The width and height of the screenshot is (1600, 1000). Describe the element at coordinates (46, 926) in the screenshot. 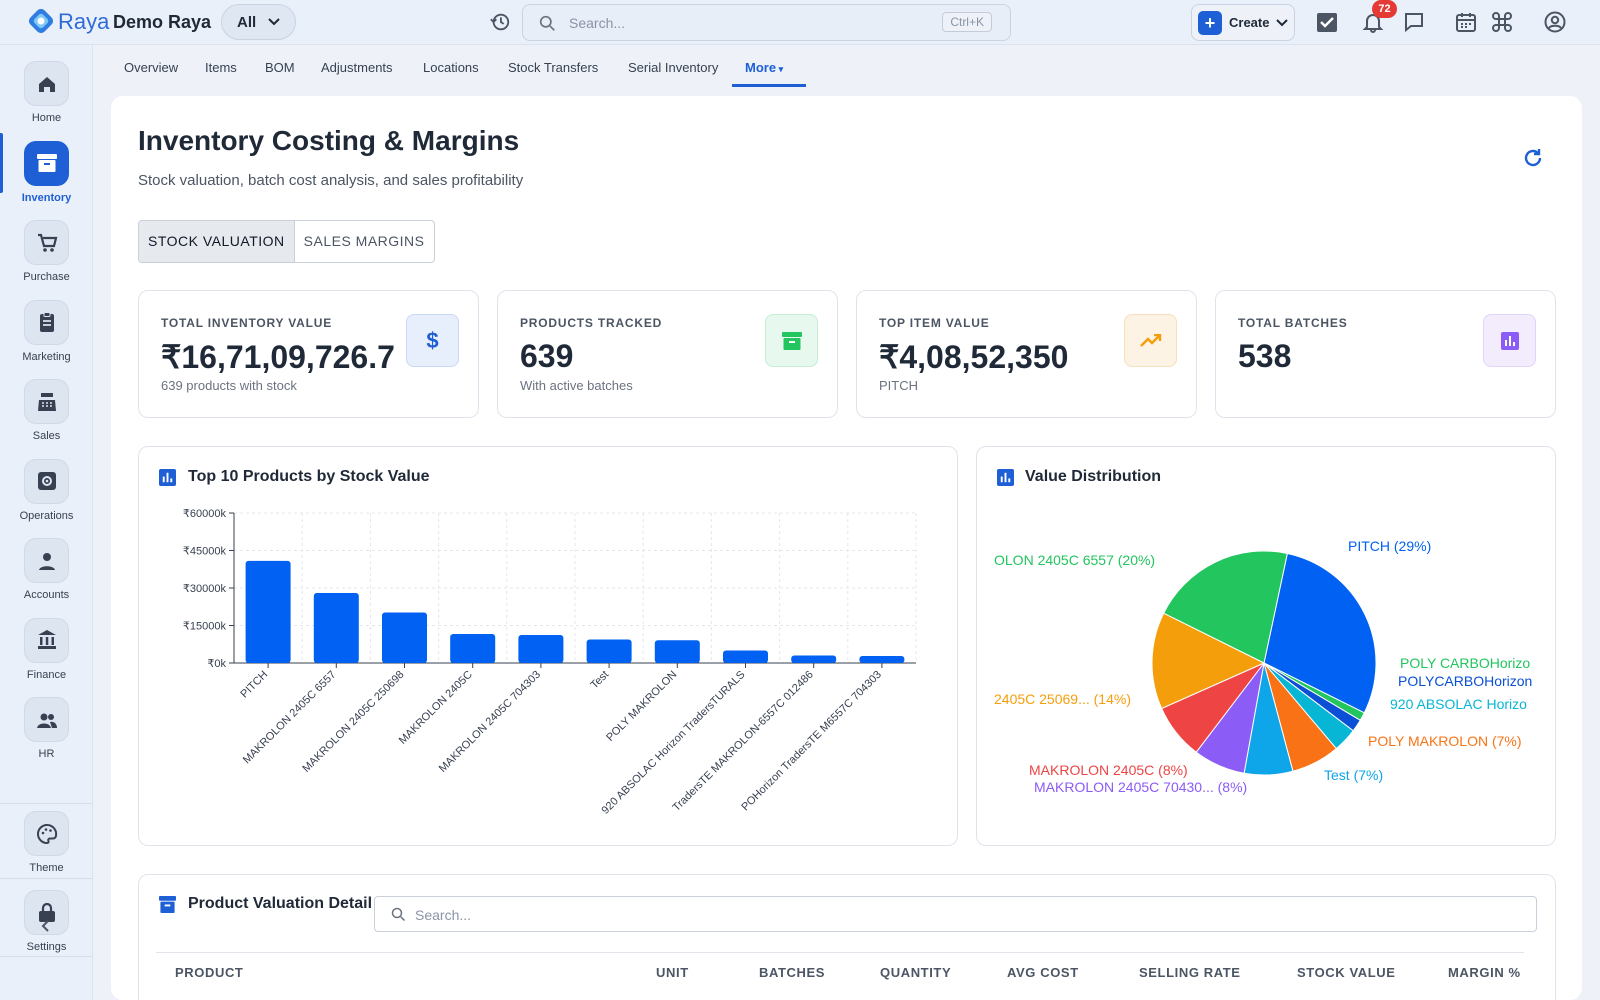

I see `chevron-left-icon` at that location.